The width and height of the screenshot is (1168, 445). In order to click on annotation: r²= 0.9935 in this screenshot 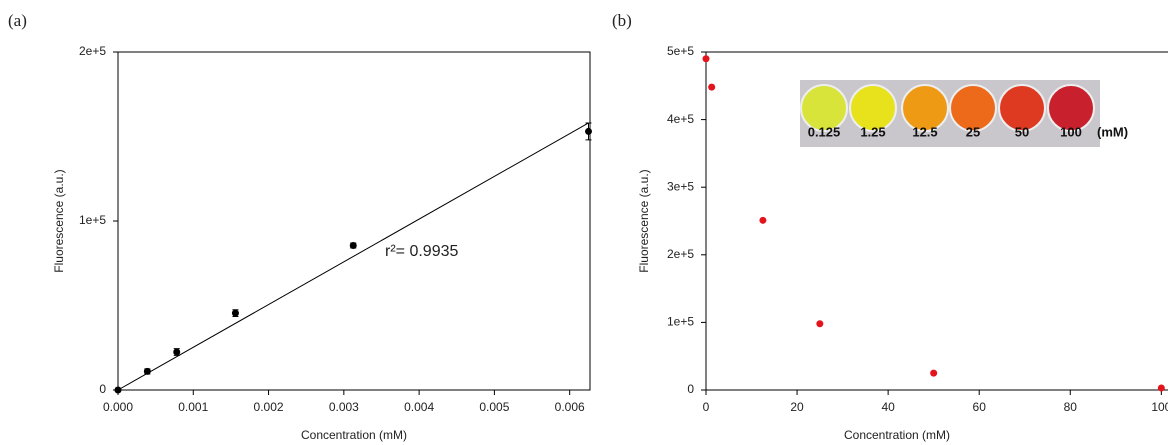, I will do `click(421, 251)`.